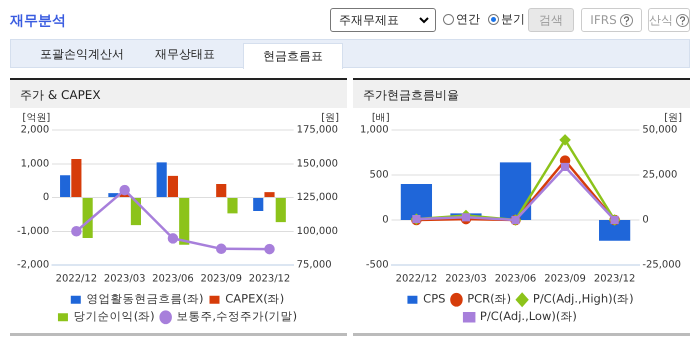 The image size is (697, 342). What do you see at coordinates (660, 130) in the screenshot?
I see `y2-tick-label: 50,000` at bounding box center [660, 130].